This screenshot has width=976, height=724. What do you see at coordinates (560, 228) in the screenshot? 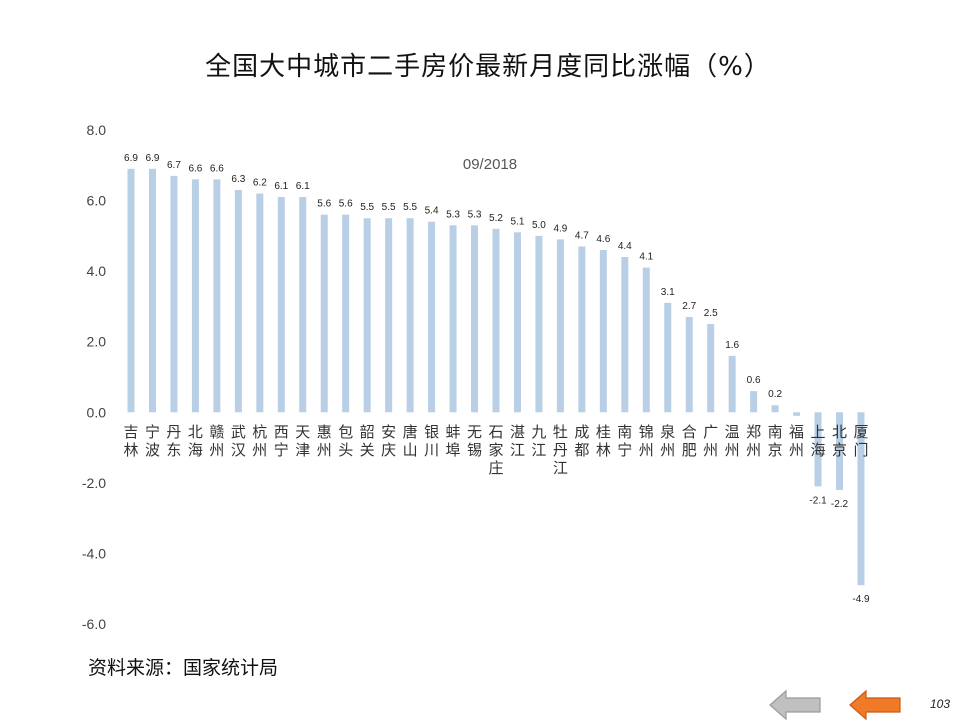
I see `data-label: 4.9` at bounding box center [560, 228].